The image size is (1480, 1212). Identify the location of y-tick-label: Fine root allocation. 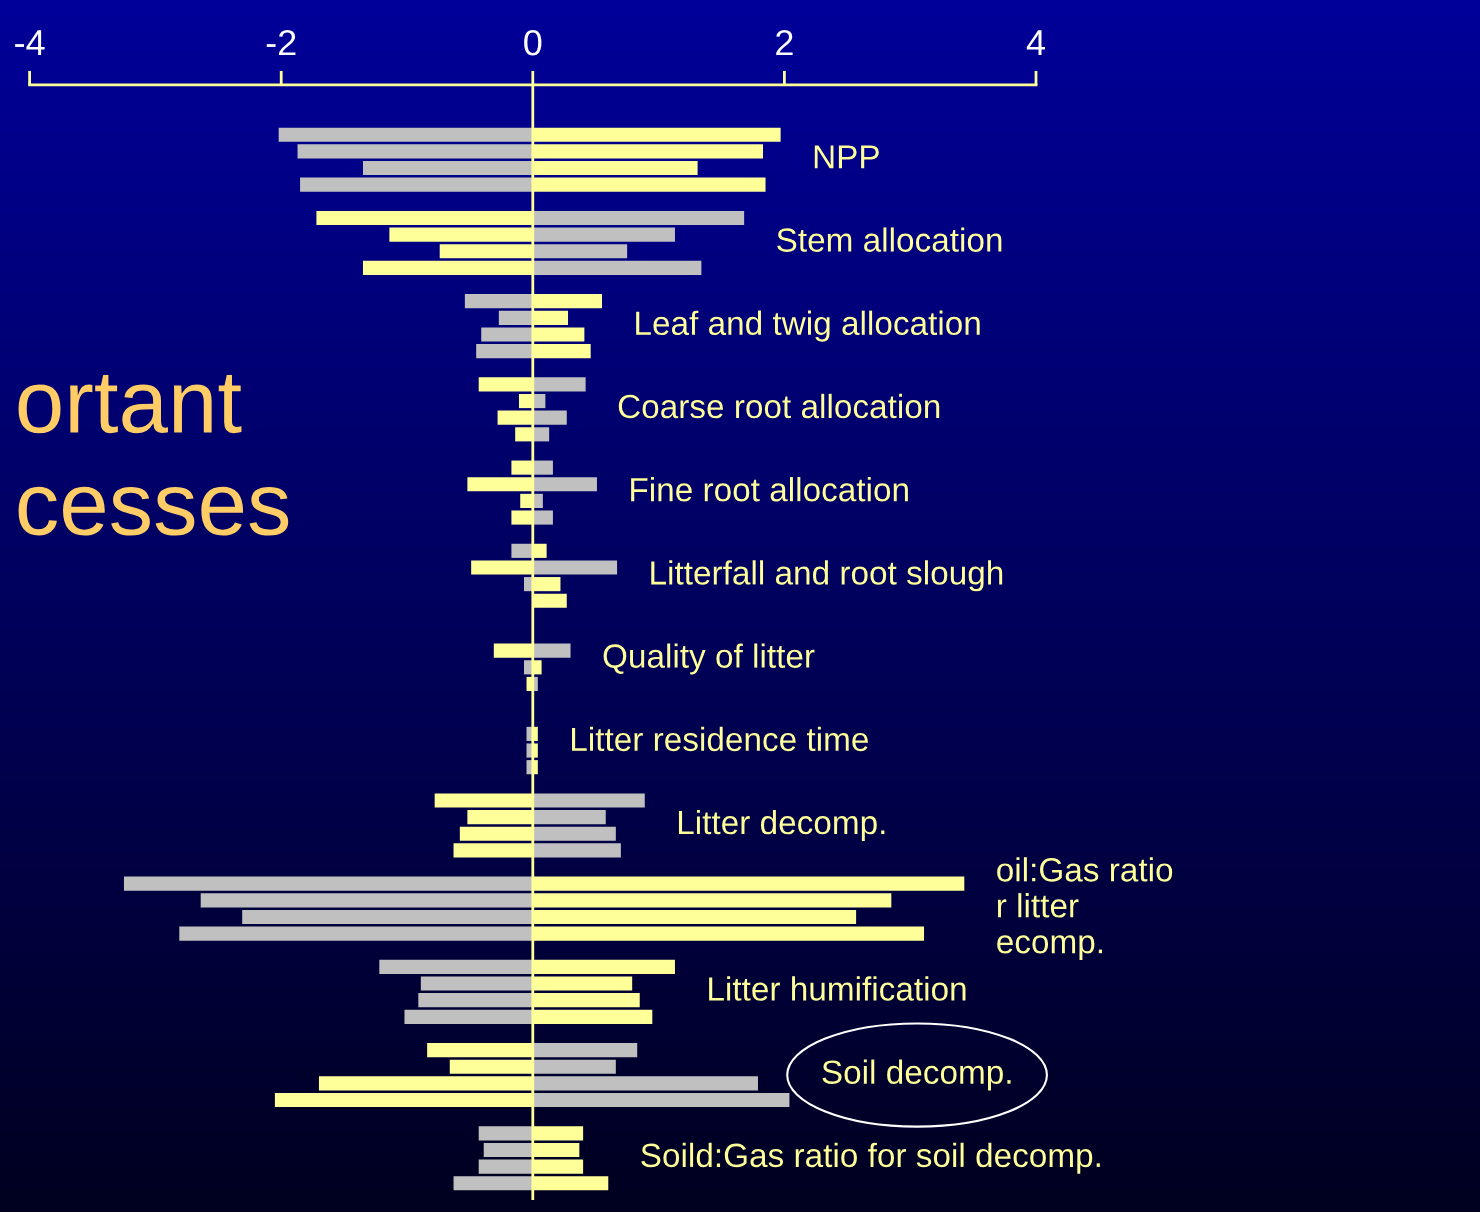
(769, 489).